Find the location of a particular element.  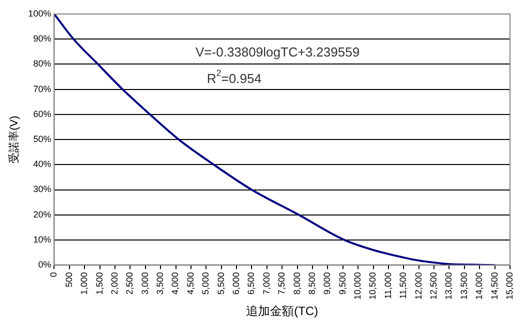

x-tick-label: 2,000 is located at coordinates (114, 283).